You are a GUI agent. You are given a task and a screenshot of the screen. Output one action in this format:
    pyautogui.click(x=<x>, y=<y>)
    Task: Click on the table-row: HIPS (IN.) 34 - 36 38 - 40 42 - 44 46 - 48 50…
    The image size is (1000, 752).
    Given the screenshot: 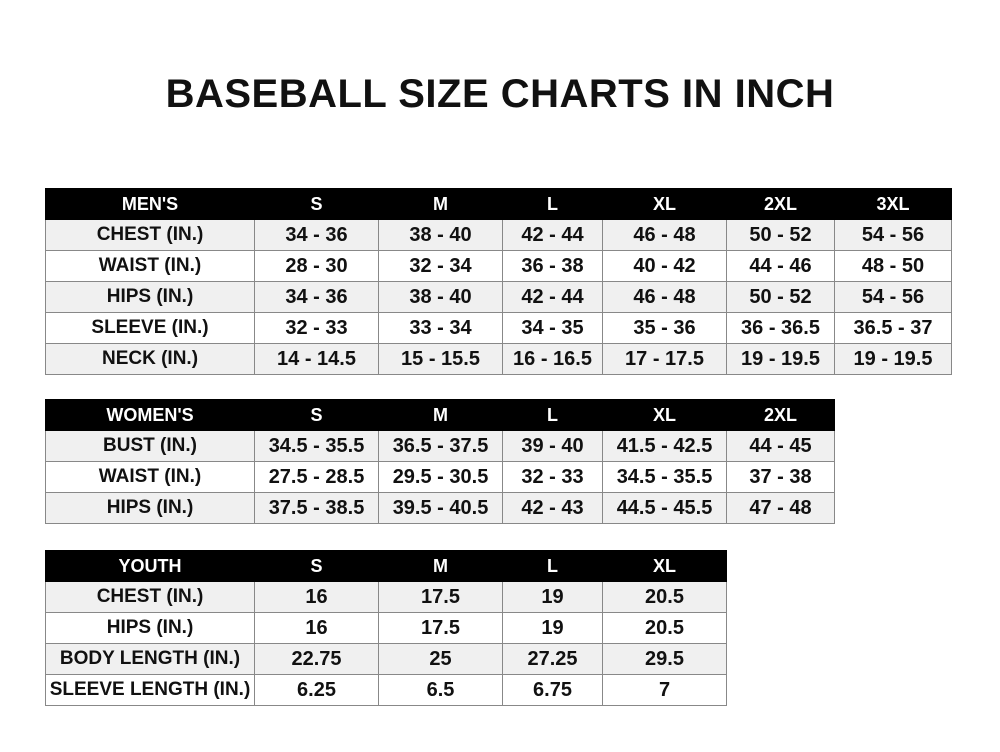 What is the action you would take?
    pyautogui.click(x=498, y=297)
    